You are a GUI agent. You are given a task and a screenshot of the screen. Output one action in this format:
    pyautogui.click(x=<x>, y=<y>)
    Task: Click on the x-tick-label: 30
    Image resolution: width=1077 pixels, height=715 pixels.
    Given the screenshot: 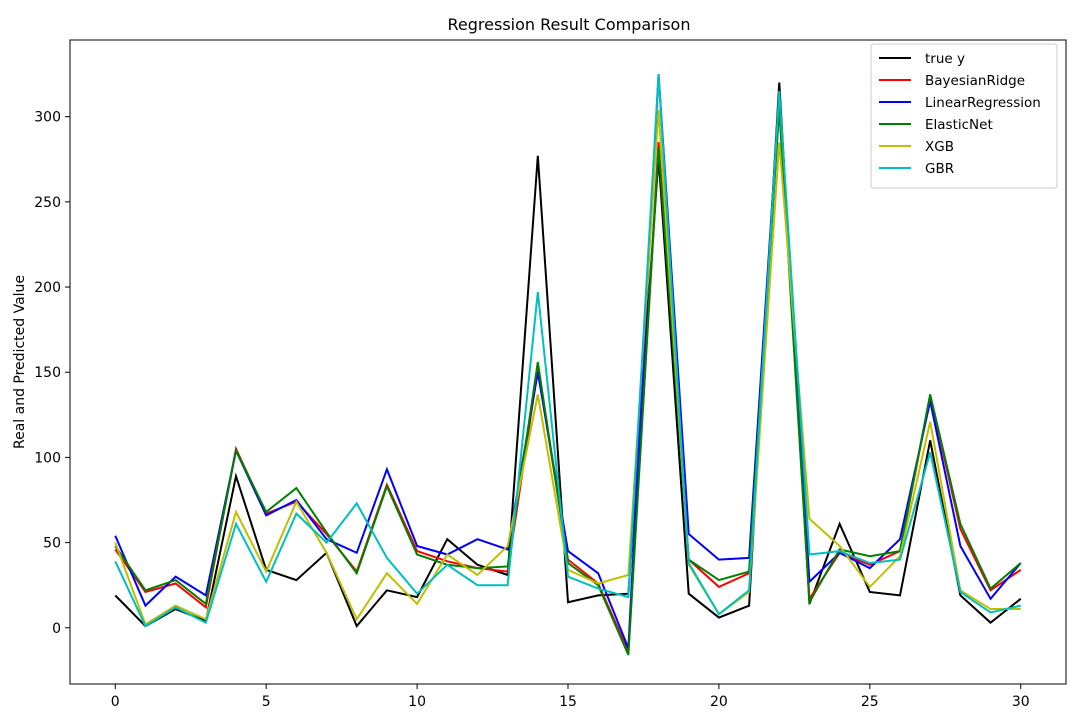 What is the action you would take?
    pyautogui.click(x=1021, y=702)
    